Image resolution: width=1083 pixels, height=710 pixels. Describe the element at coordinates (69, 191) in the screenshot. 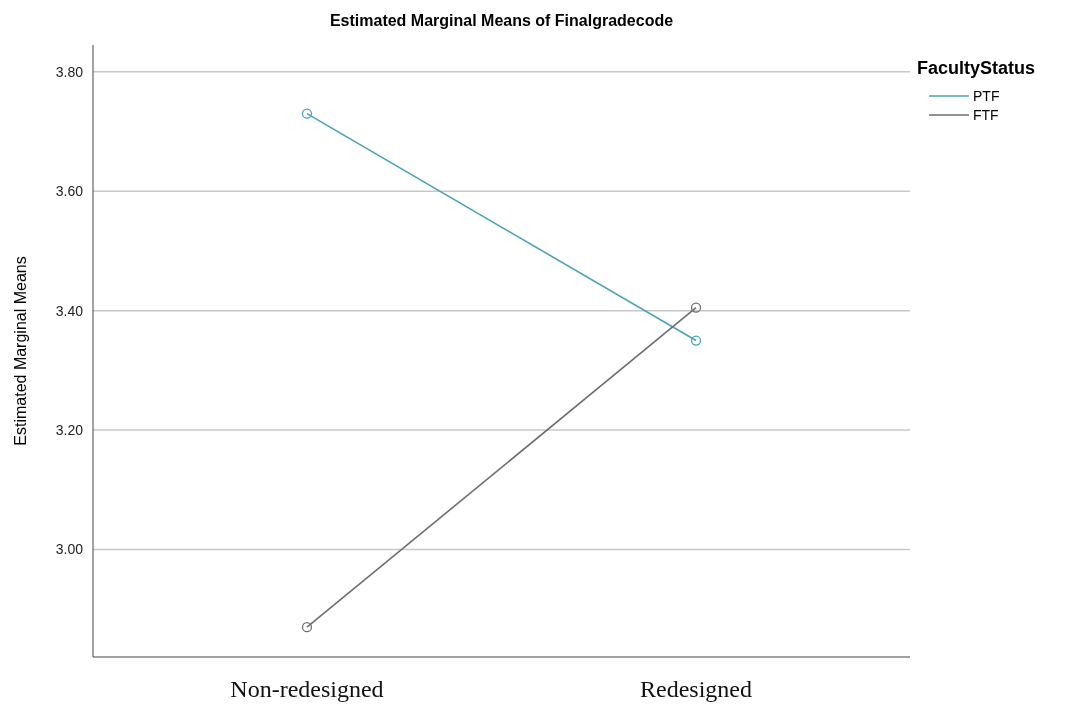

I see `y-tick-label: 3.60` at that location.